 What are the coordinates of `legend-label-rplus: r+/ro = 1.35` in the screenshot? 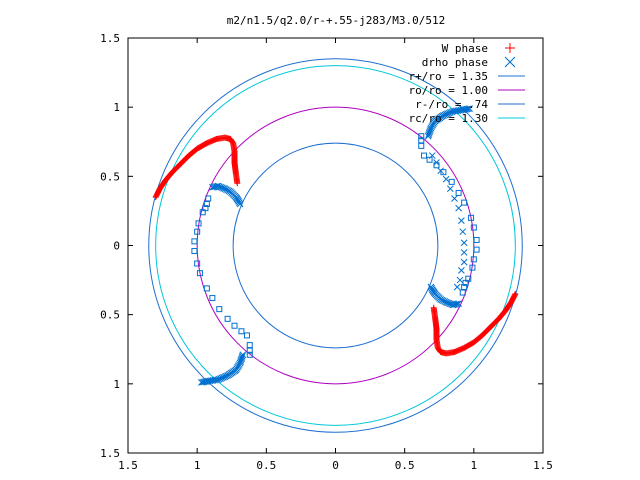 It's located at (448, 76).